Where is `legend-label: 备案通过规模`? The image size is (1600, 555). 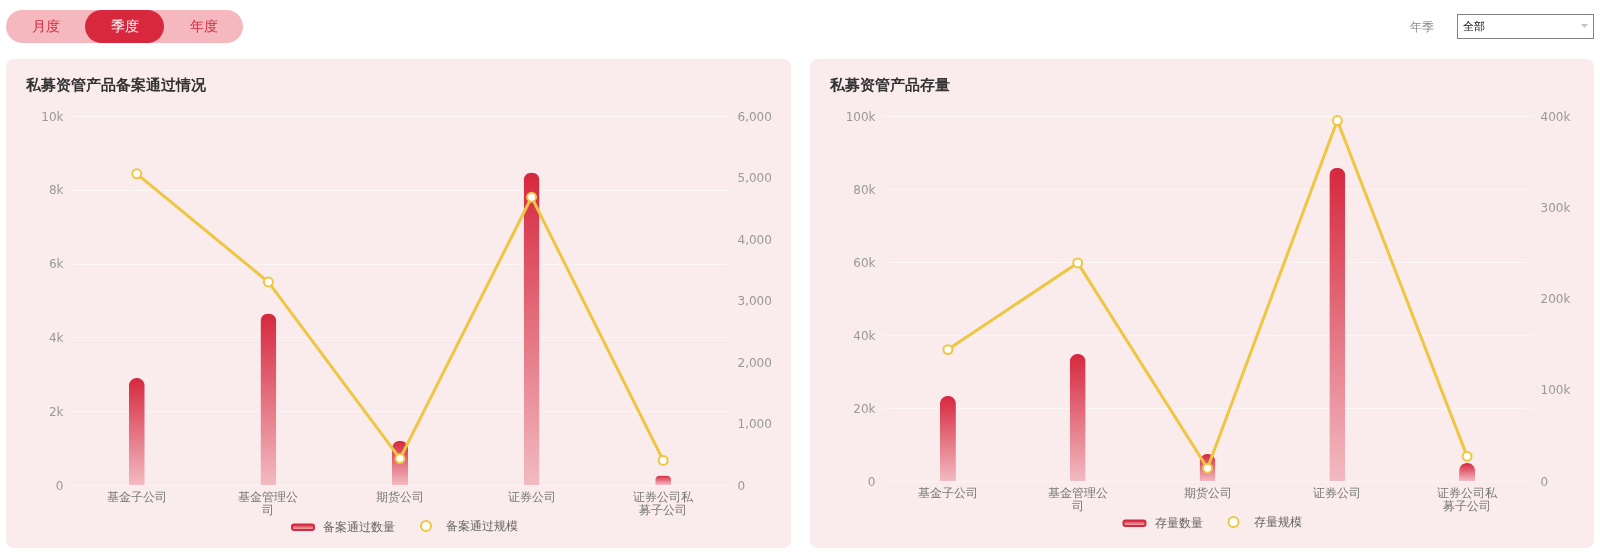 legend-label: 备案通过规模 is located at coordinates (482, 526).